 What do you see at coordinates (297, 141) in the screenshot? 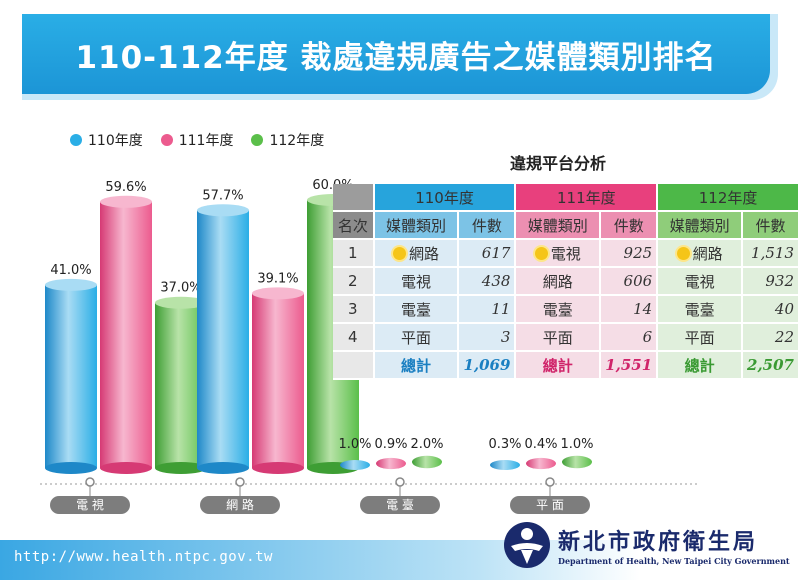
I see `legend-label-112: 112年度` at bounding box center [297, 141].